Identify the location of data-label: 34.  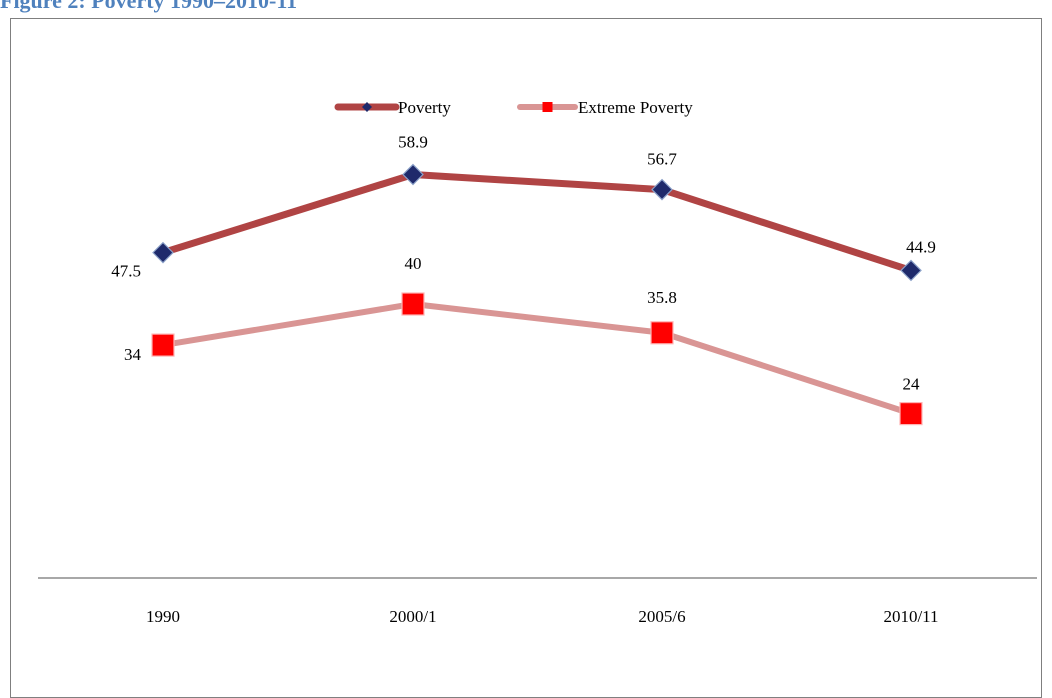
(133, 354).